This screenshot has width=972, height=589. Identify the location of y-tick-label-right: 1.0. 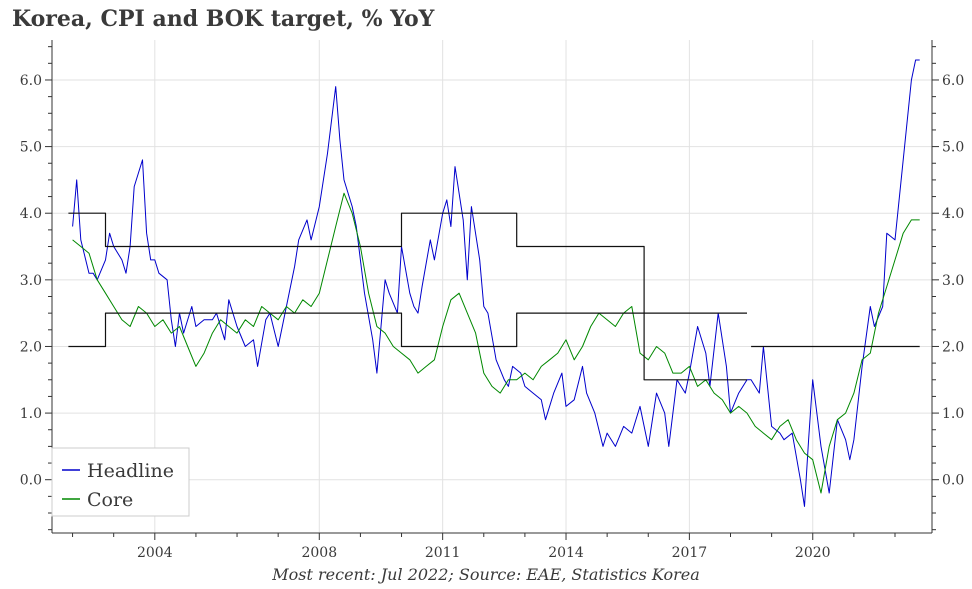
(953, 414).